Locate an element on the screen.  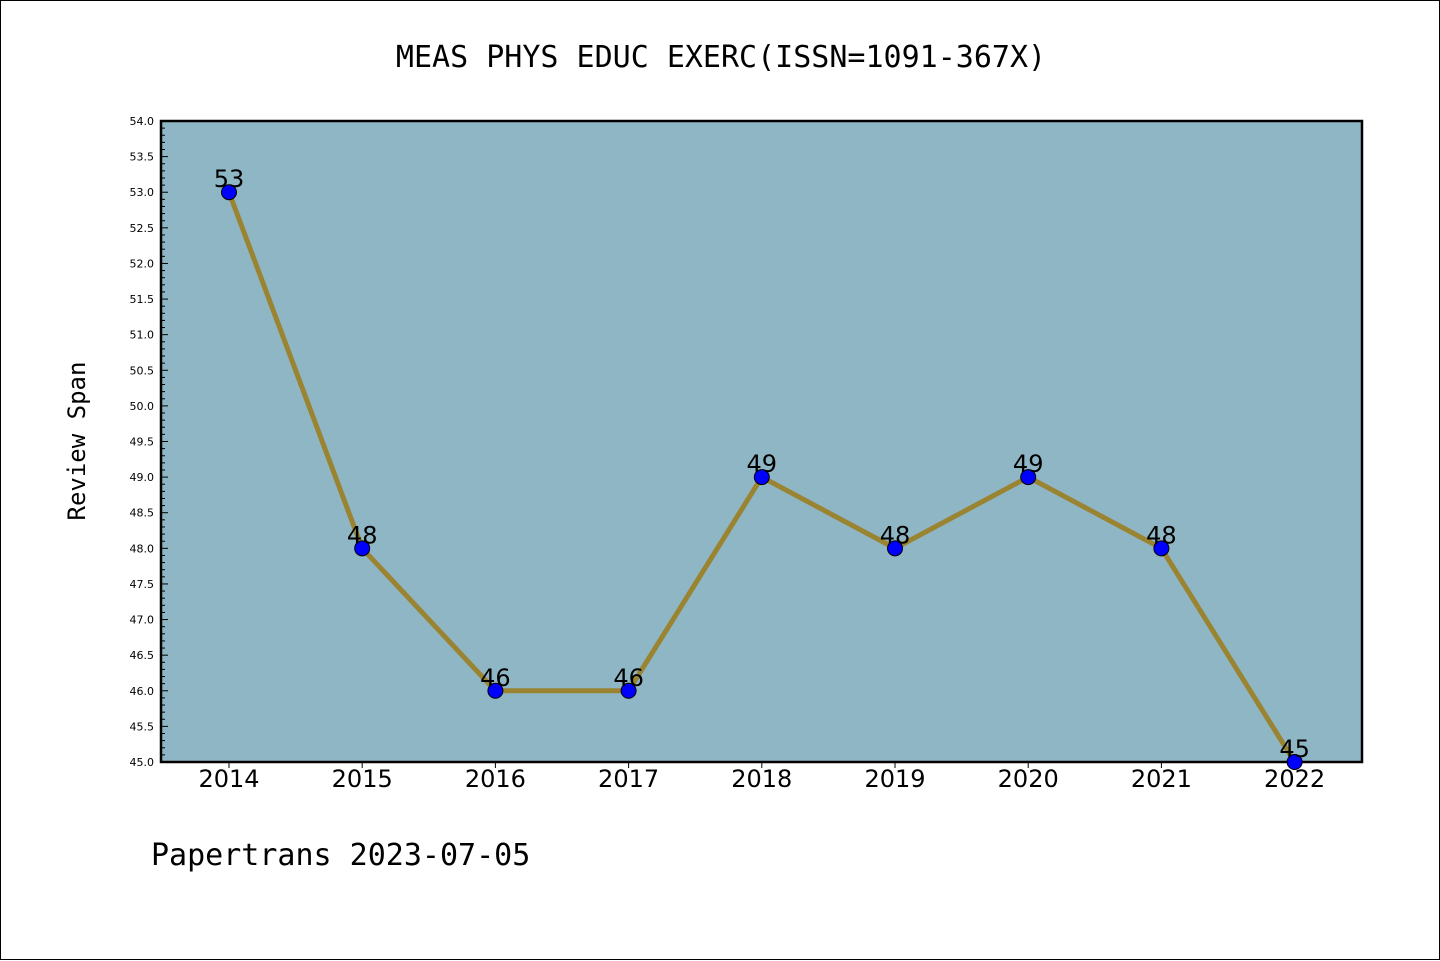
x-tick-label: 2017 is located at coordinates (628, 779).